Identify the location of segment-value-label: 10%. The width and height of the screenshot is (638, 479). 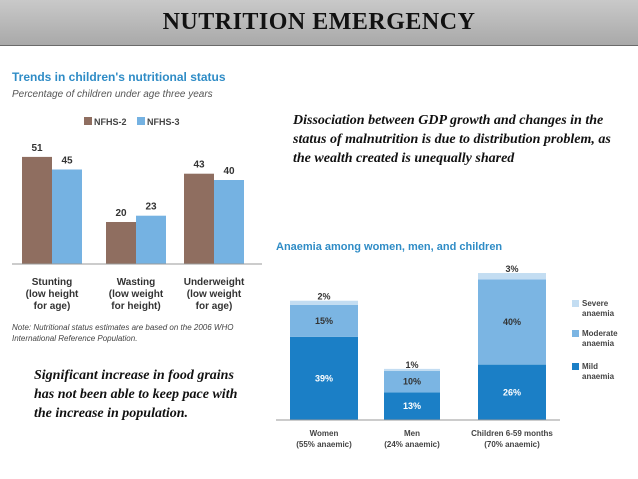
(412, 382).